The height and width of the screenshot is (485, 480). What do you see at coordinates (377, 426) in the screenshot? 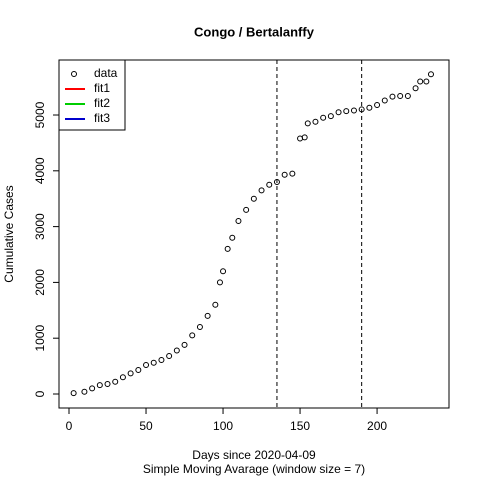
I see `x-tick-label: 200` at bounding box center [377, 426].